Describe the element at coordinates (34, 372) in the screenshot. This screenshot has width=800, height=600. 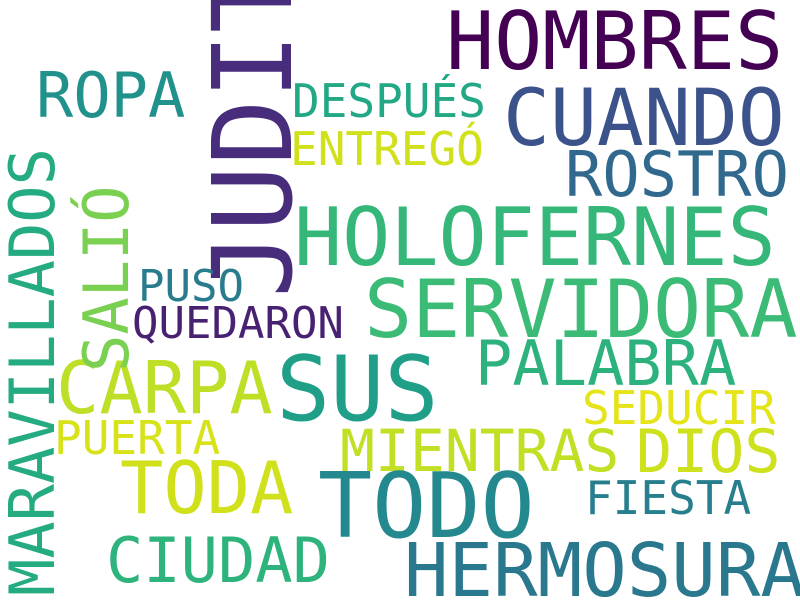
I see `word-maravillados: MARAVILLADOS` at that location.